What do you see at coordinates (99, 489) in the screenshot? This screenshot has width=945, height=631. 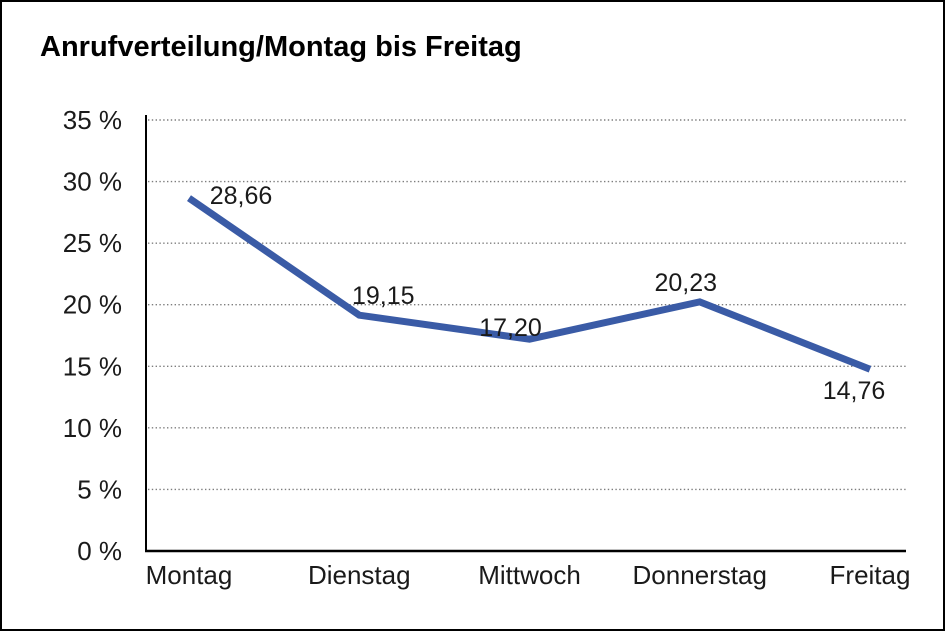 I see `y-tick-label: 5 %` at bounding box center [99, 489].